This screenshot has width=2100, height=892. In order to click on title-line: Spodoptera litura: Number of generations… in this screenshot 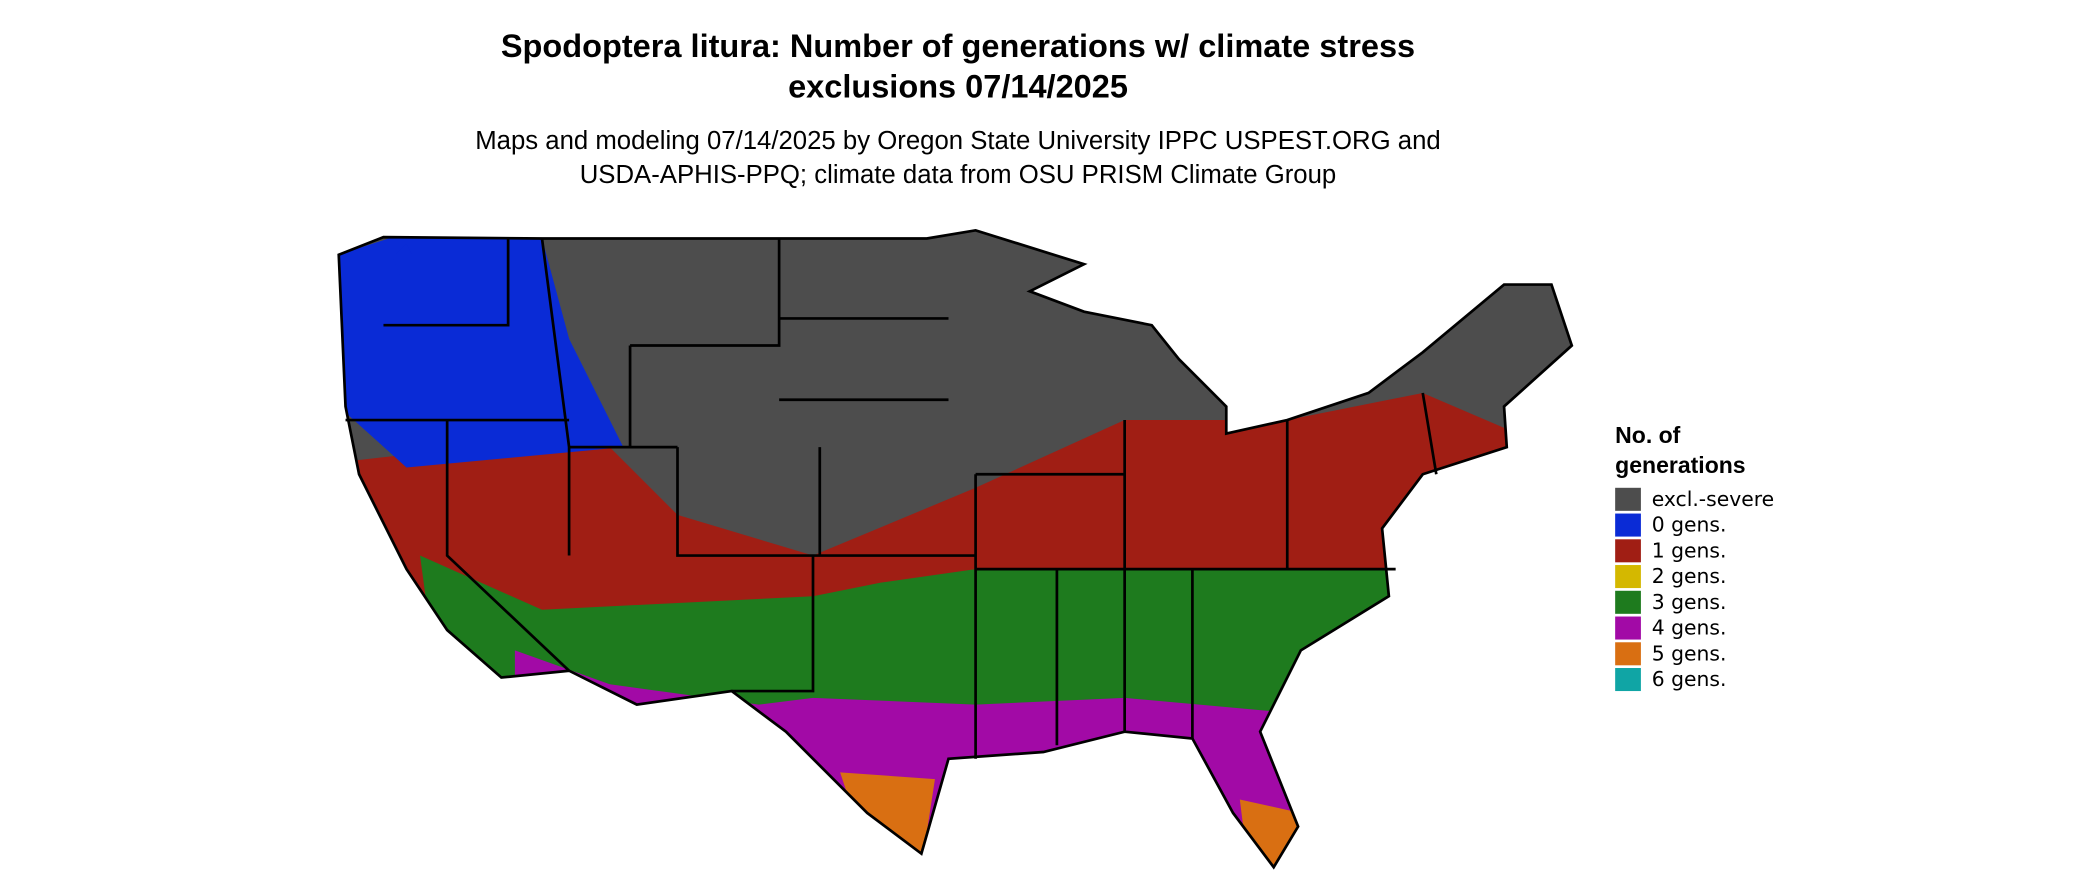, I will do `click(958, 46)`.